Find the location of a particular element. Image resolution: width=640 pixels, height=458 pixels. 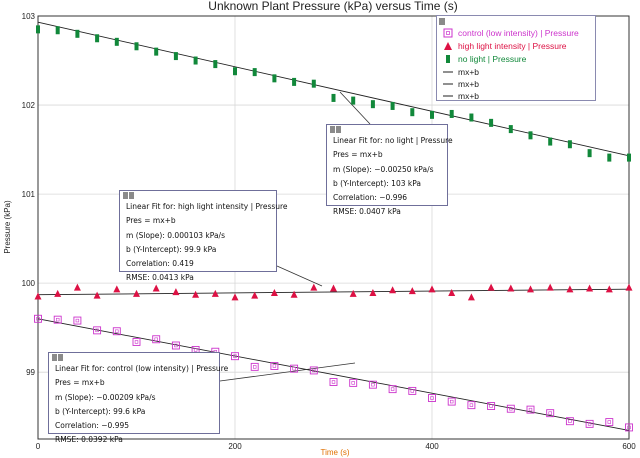

x-tick-label: 400 is located at coordinates (432, 446).